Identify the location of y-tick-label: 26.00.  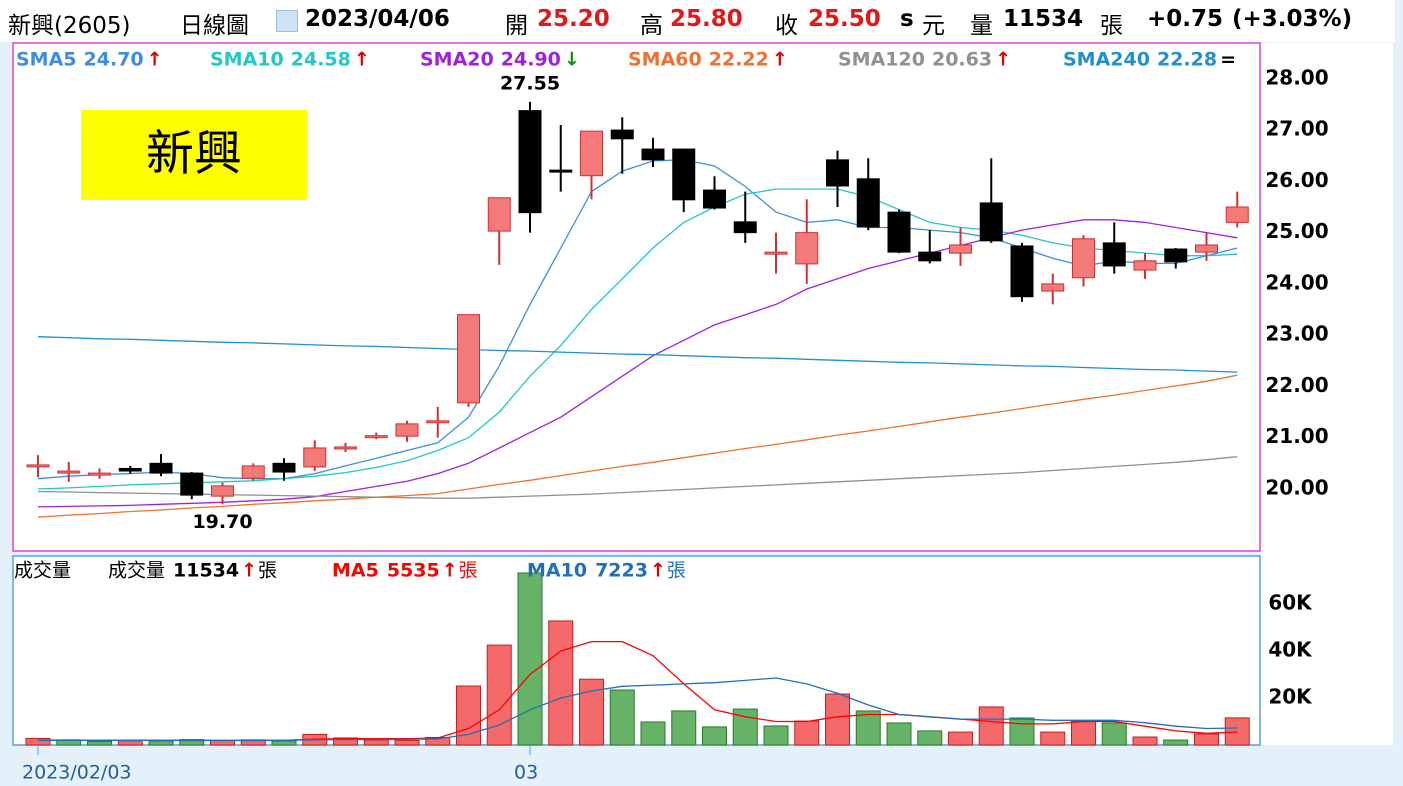
(1296, 180).